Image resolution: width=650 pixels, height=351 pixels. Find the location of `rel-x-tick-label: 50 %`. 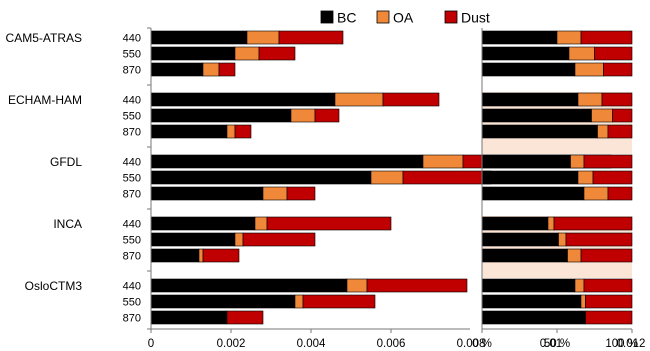

rel-x-tick-label: 50 % is located at coordinates (557, 344).